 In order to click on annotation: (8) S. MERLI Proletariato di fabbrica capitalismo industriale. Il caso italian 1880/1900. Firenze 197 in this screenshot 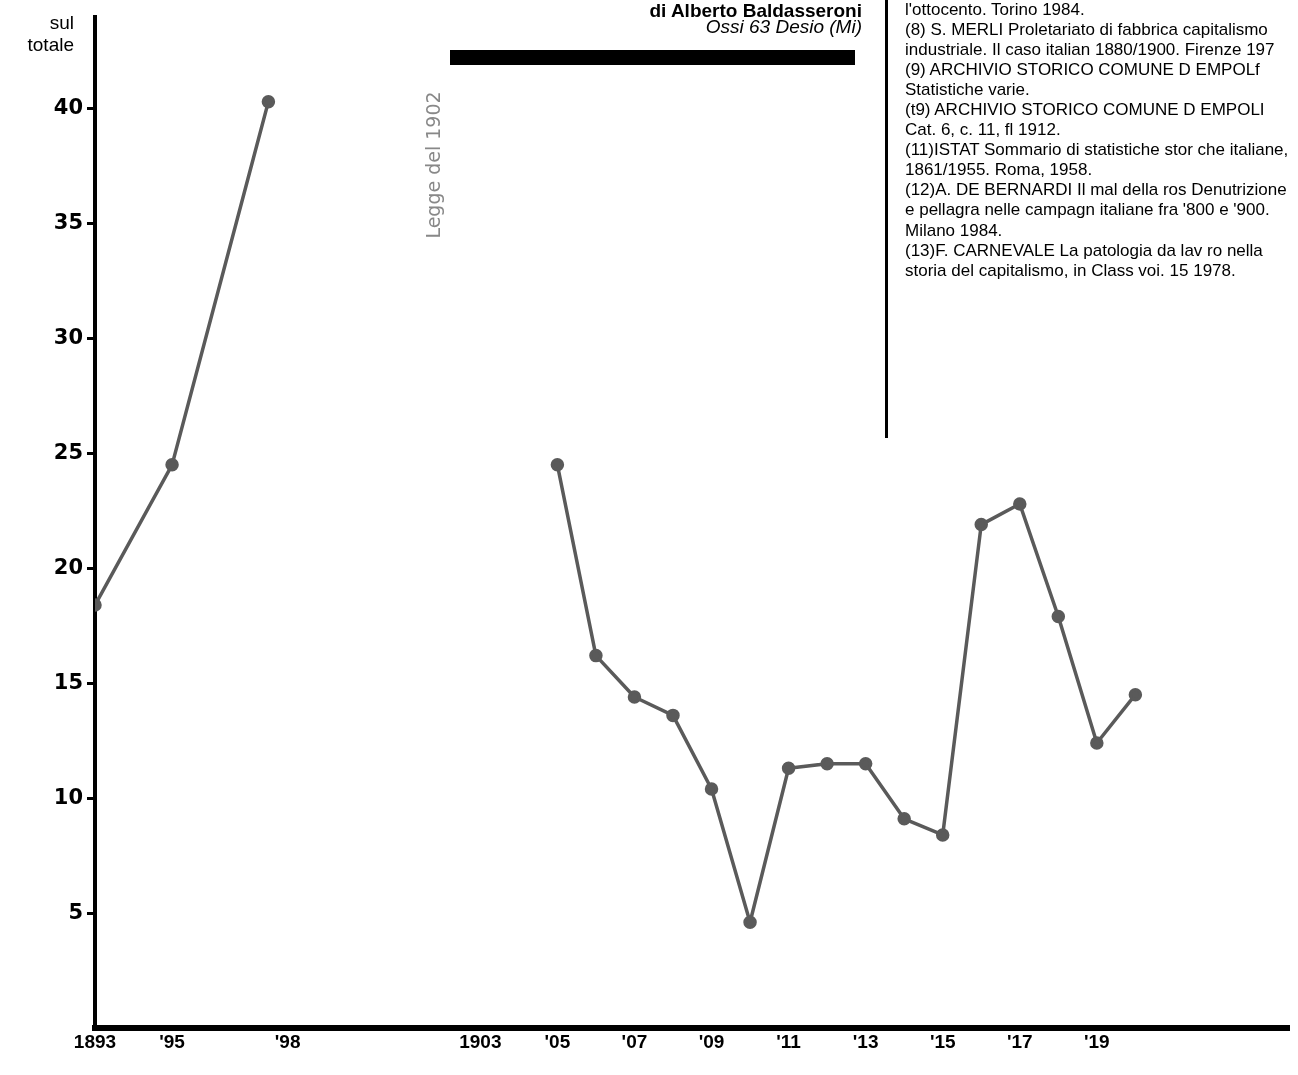, I will do `click(1090, 40)`.